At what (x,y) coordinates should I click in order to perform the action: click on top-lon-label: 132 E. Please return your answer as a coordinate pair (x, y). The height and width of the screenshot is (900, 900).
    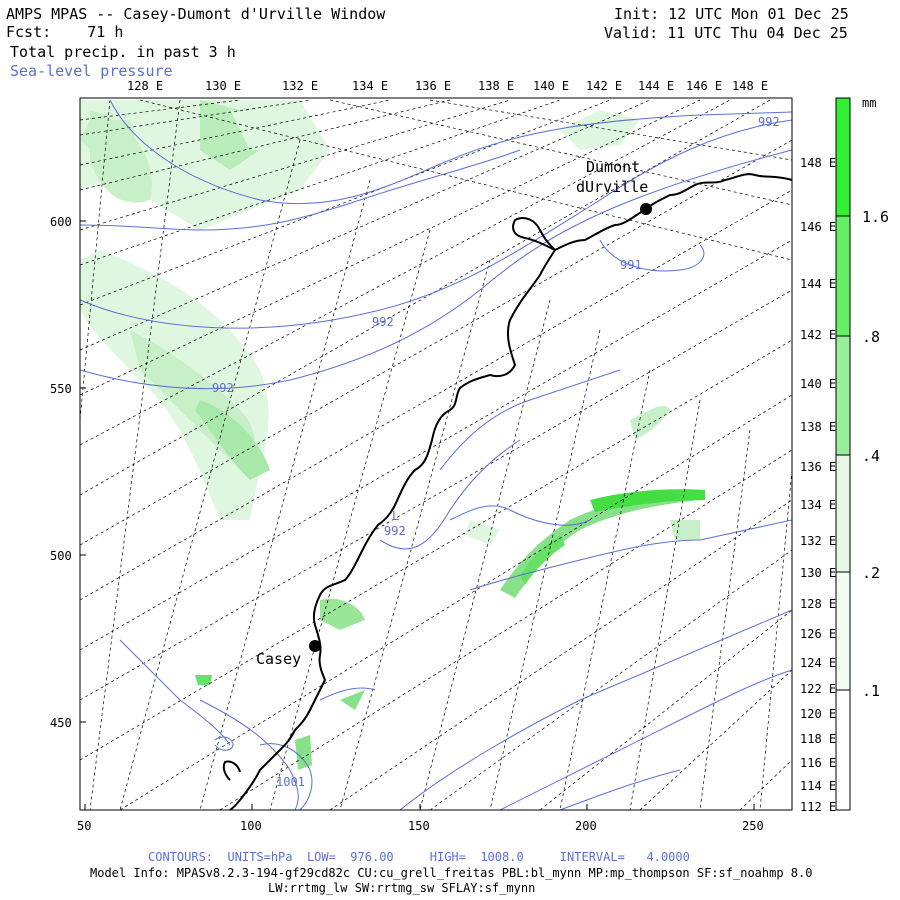
    Looking at the image, I should click on (300, 86).